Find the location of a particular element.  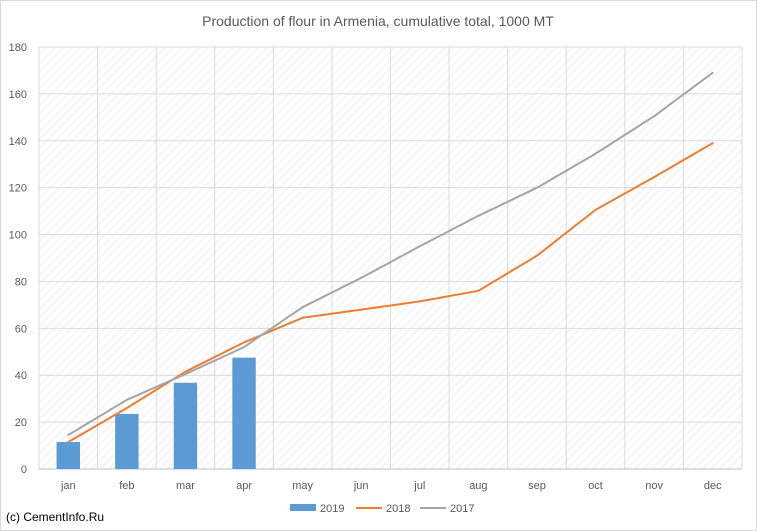

y-tick-label: 20 is located at coordinates (21, 423).